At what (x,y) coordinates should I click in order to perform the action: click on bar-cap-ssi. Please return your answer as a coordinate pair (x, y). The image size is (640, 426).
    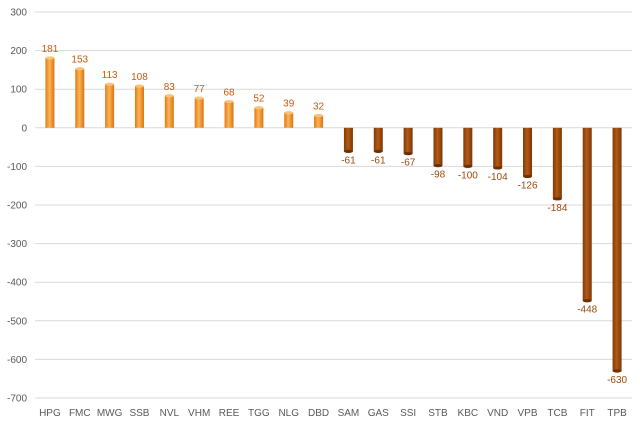
    Looking at the image, I should click on (408, 154).